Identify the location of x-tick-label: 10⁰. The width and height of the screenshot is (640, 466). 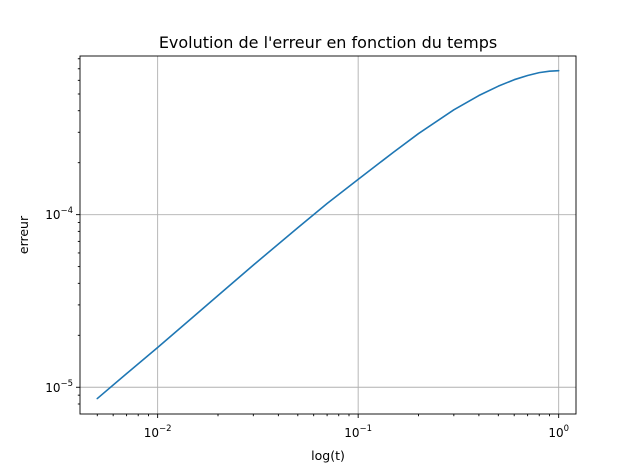
(558, 432).